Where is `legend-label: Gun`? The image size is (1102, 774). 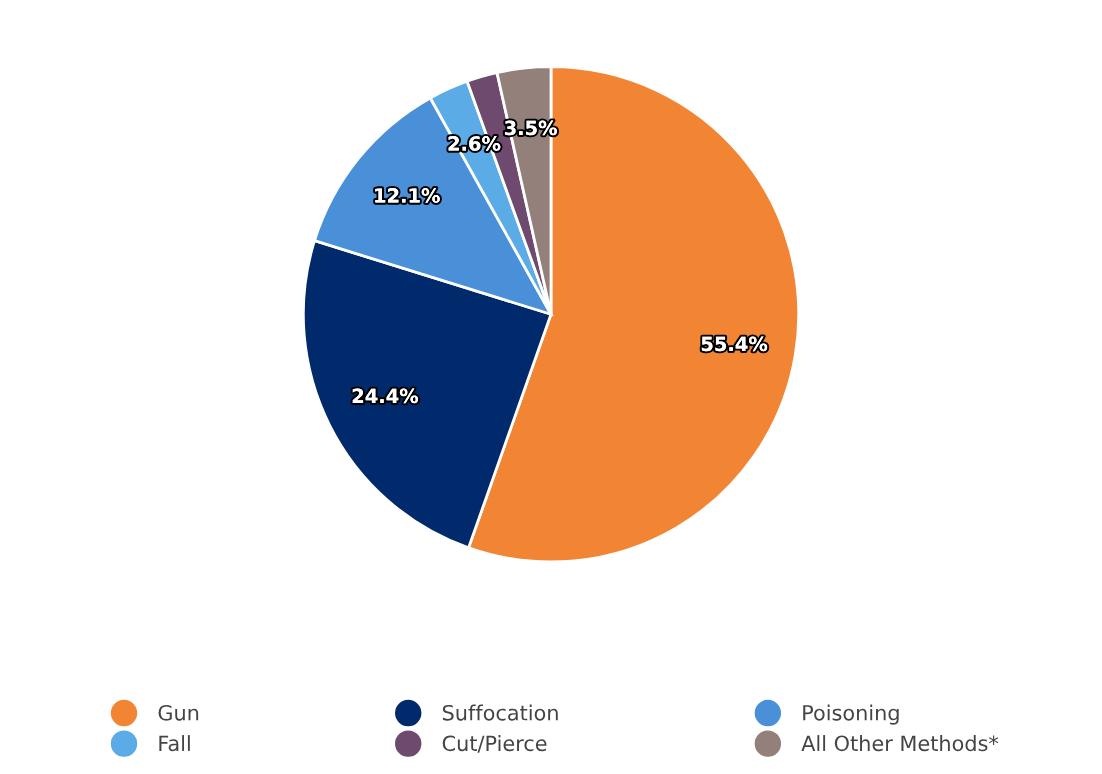
legend-label: Gun is located at coordinates (178, 712).